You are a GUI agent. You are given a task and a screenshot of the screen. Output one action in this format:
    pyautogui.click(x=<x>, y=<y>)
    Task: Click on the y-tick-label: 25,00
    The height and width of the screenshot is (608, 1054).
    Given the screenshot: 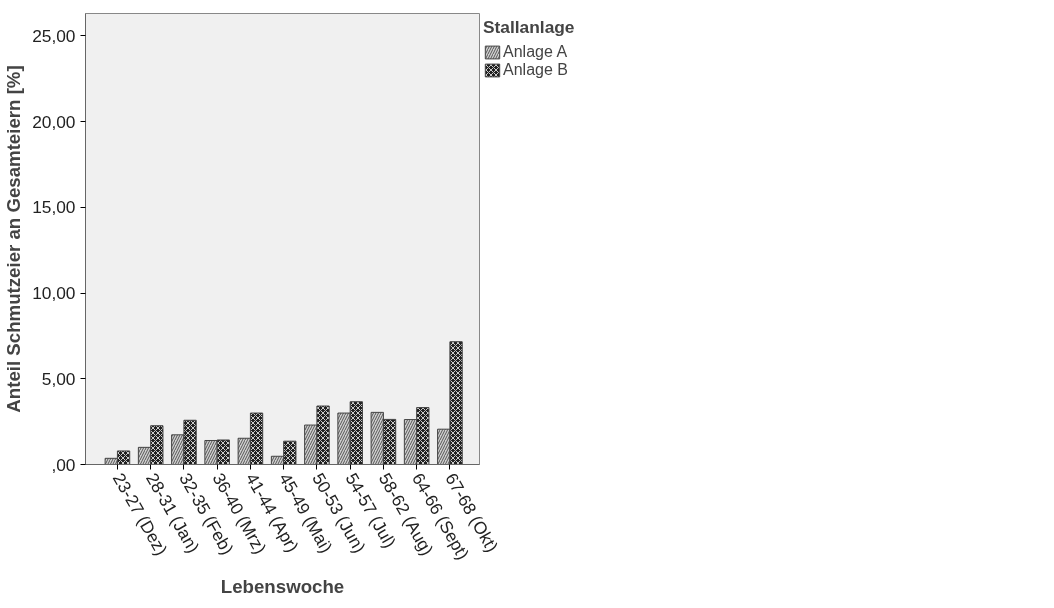 What is the action you would take?
    pyautogui.click(x=54, y=35)
    